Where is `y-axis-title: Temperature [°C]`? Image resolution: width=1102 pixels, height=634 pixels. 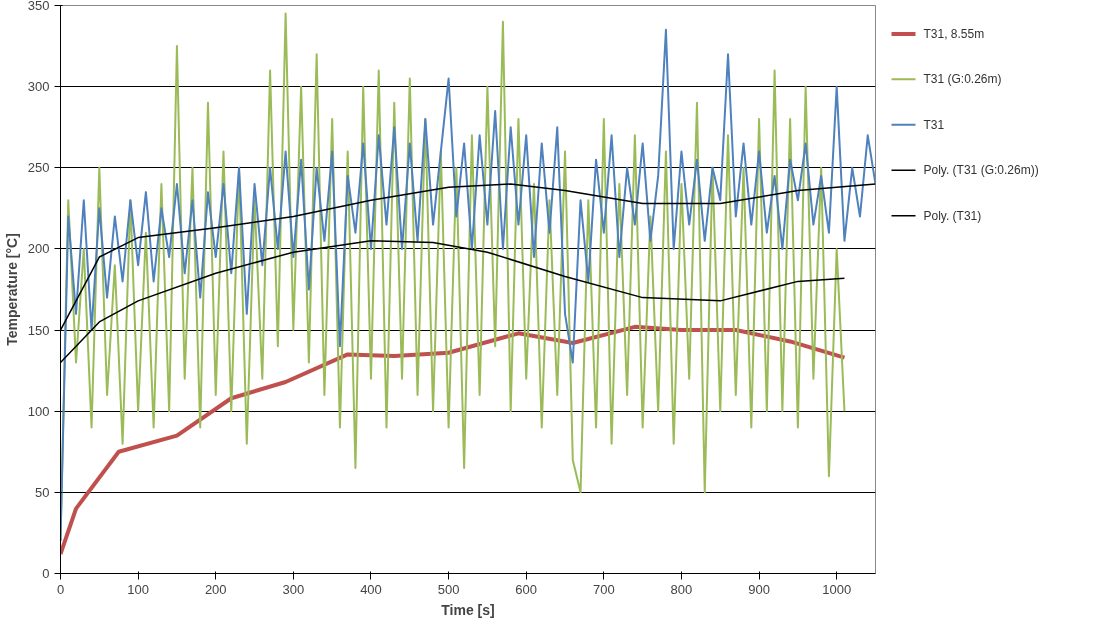 y-axis-title: Temperature [°C] is located at coordinates (11, 289).